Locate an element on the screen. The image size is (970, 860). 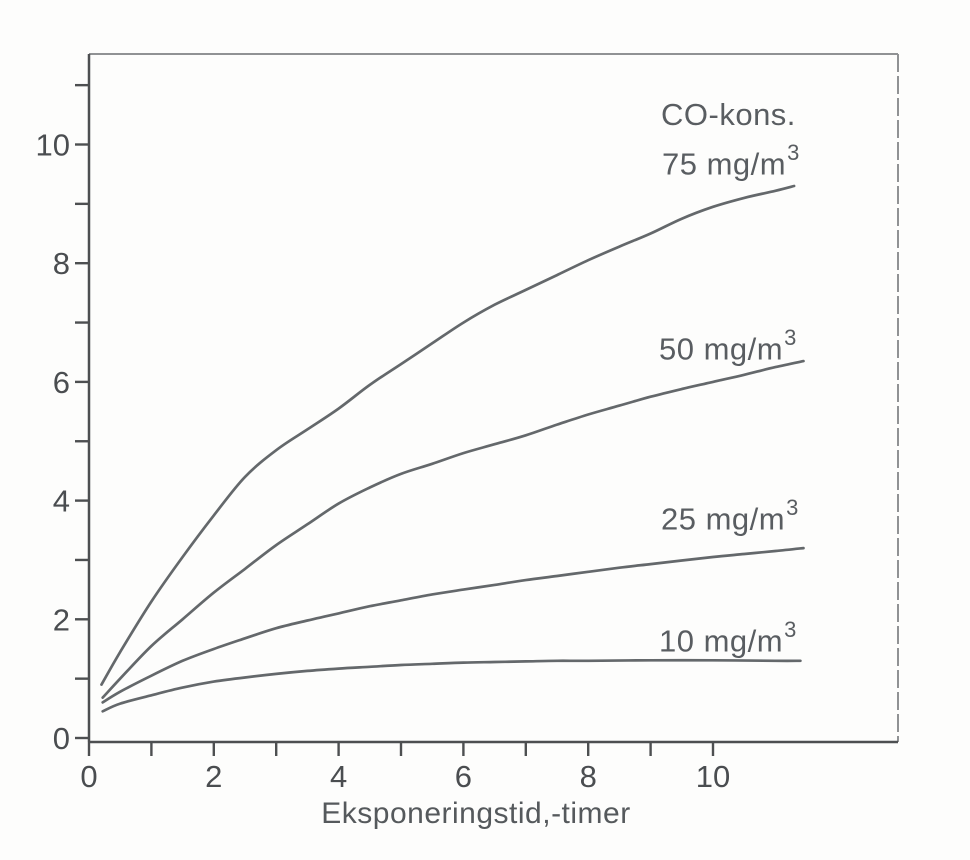
x-axis-tick-label-2: 2 is located at coordinates (213, 776).